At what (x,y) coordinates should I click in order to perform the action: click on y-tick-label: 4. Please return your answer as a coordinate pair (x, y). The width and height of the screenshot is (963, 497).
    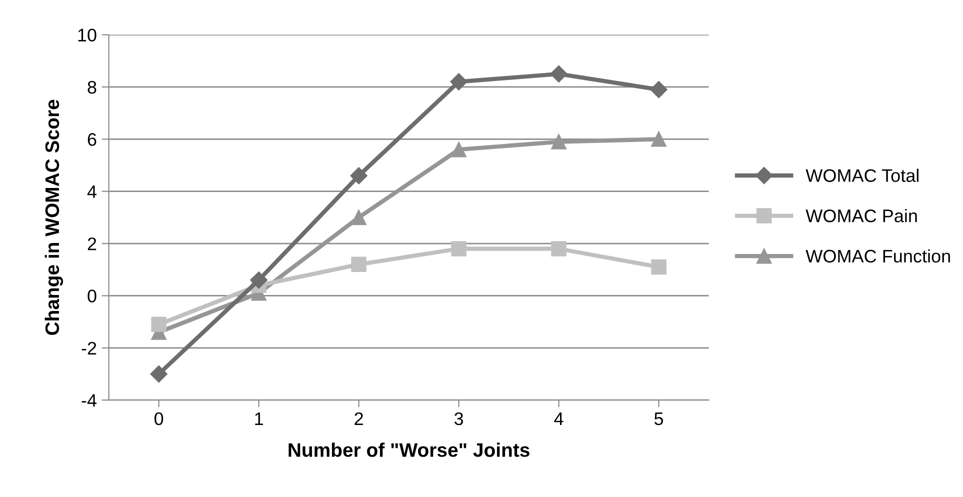
    Looking at the image, I should click on (91, 191).